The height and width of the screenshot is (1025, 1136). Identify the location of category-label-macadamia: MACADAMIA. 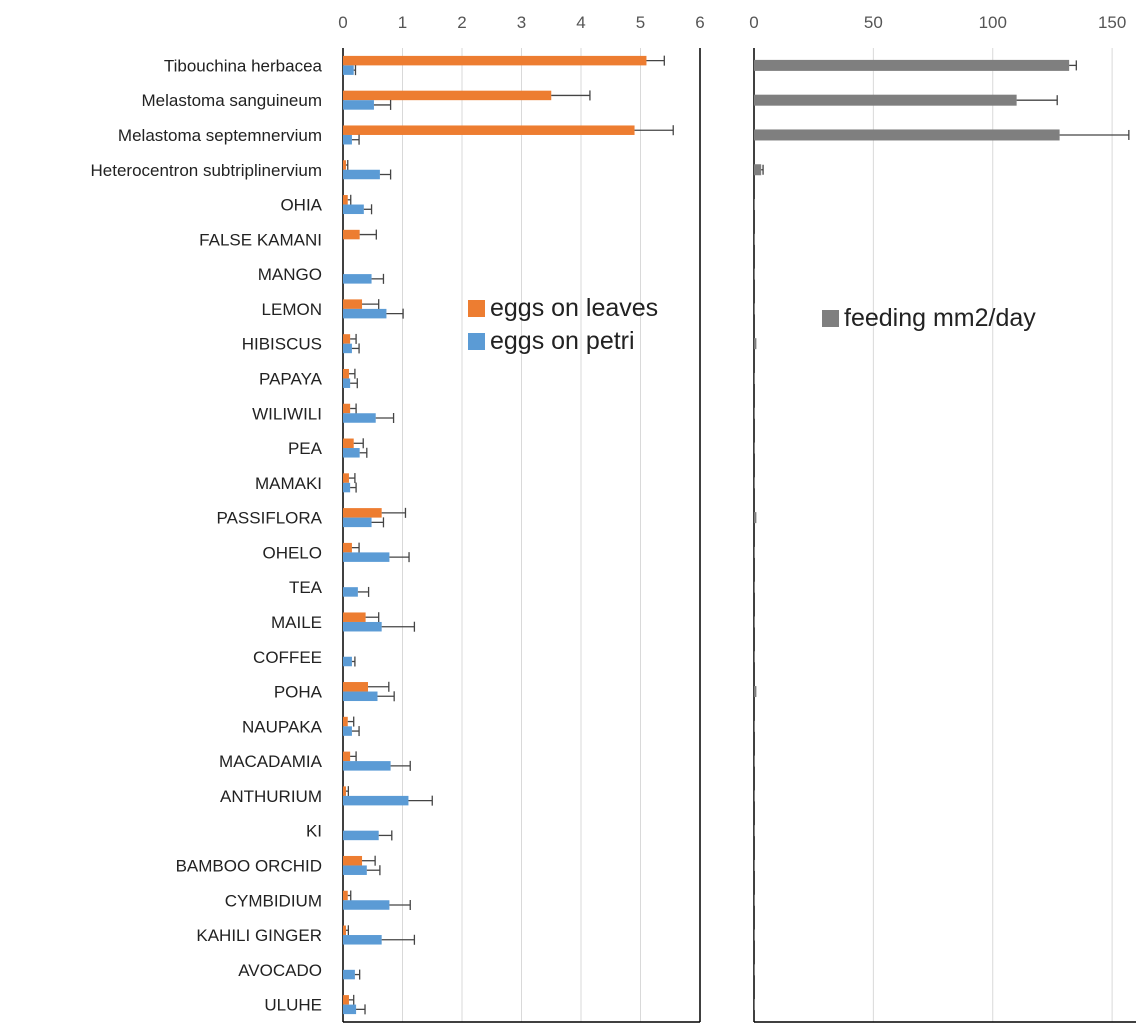
(271, 761).